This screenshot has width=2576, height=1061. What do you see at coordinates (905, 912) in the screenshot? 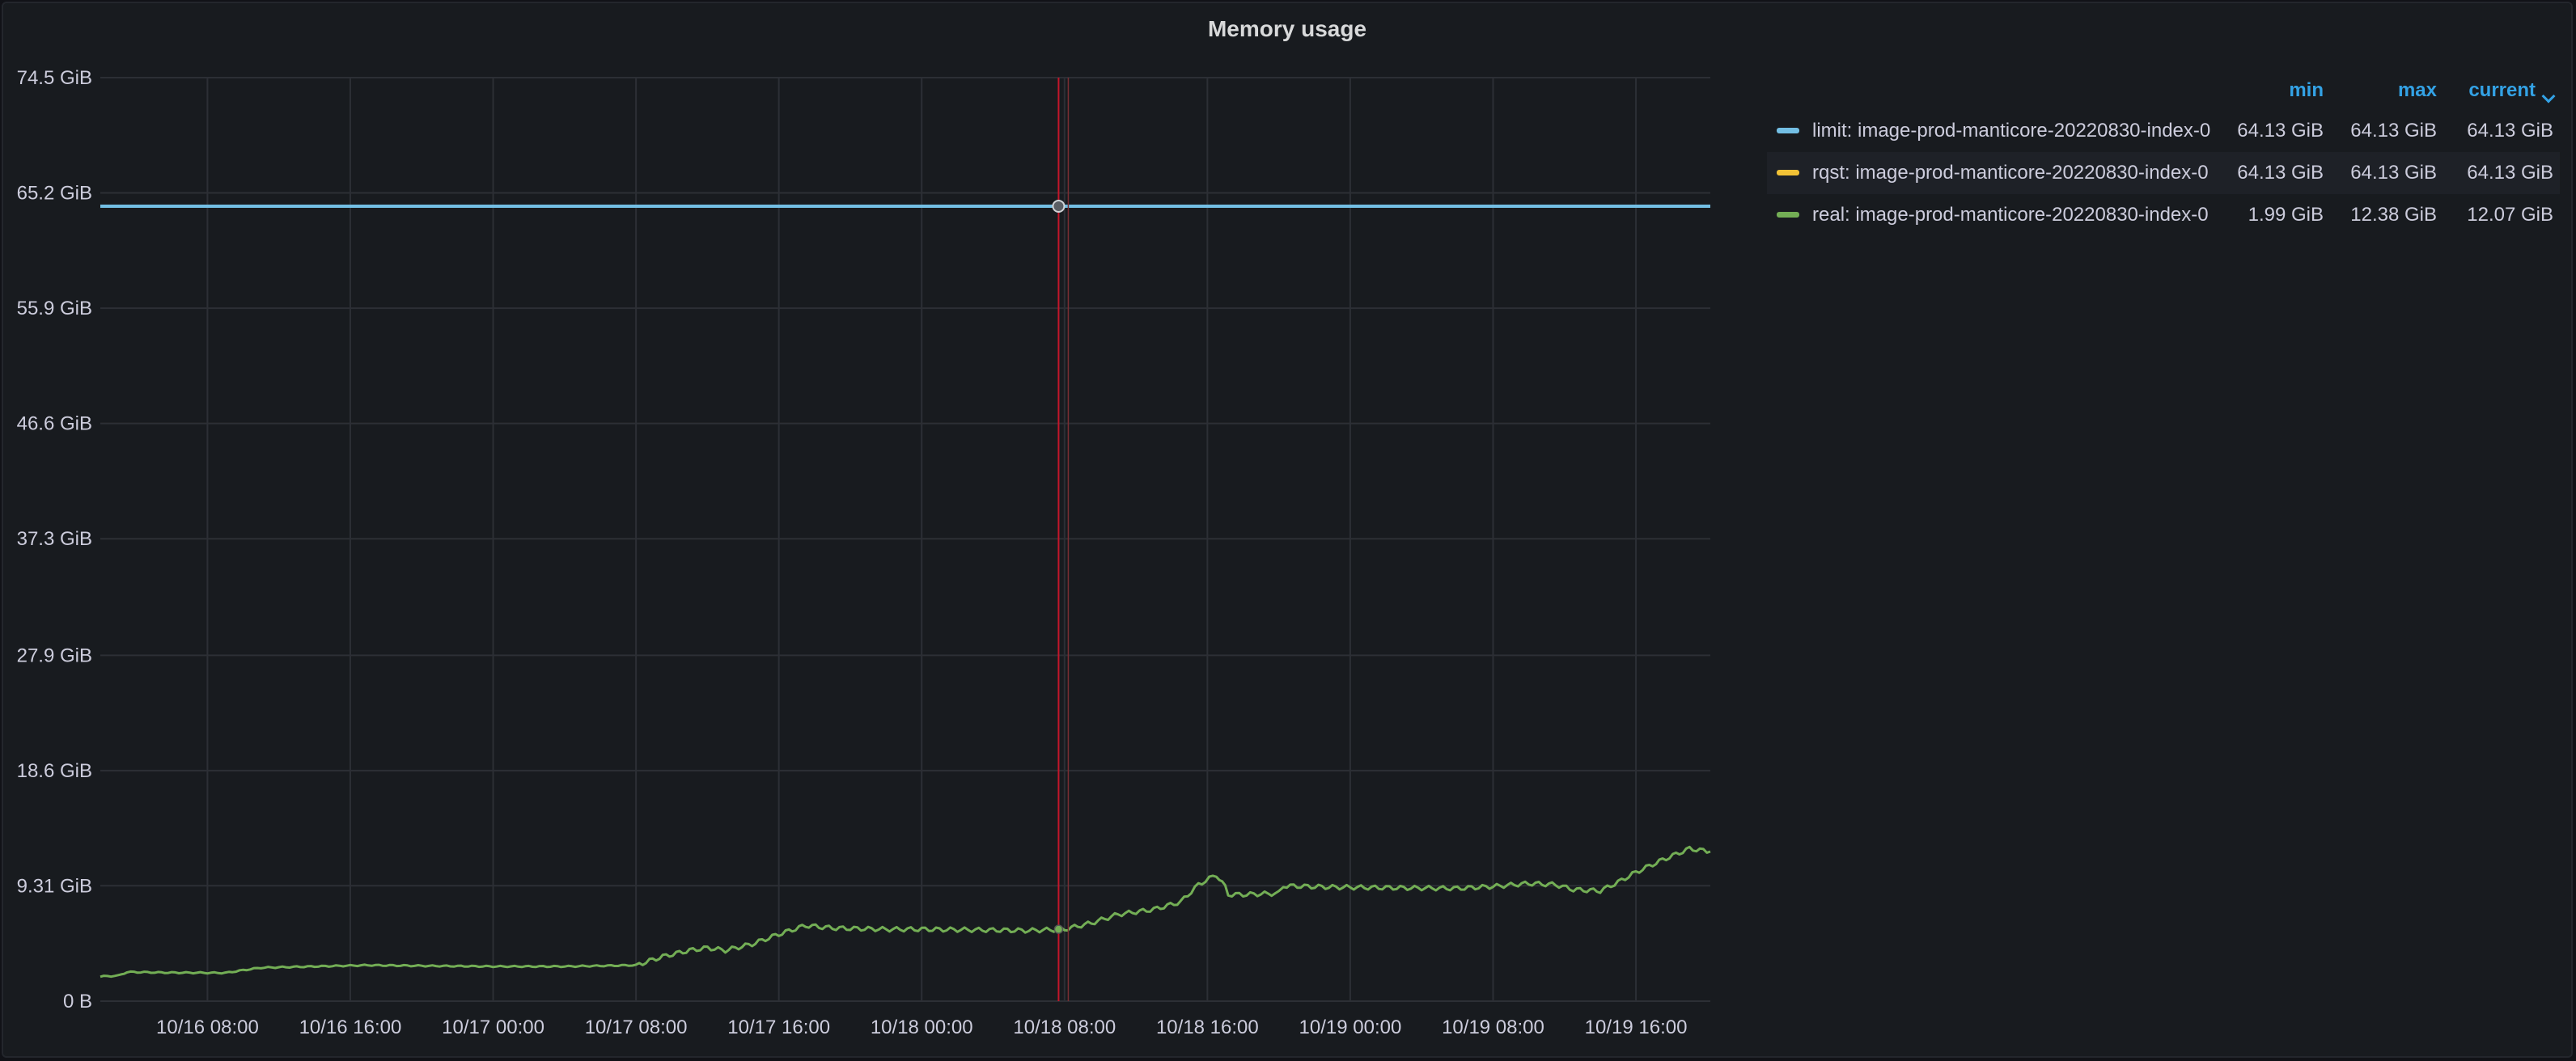
I see `series-line-real` at bounding box center [905, 912].